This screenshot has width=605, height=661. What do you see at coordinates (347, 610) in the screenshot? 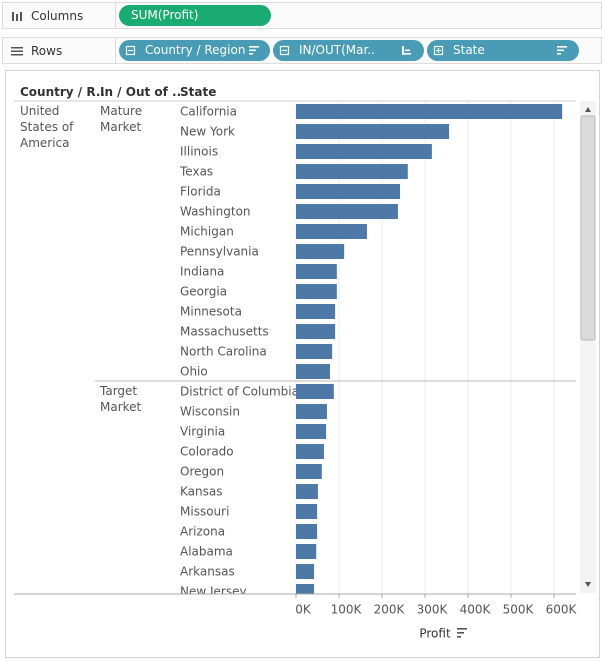
I see `x-tick-label: 100K` at bounding box center [347, 610].